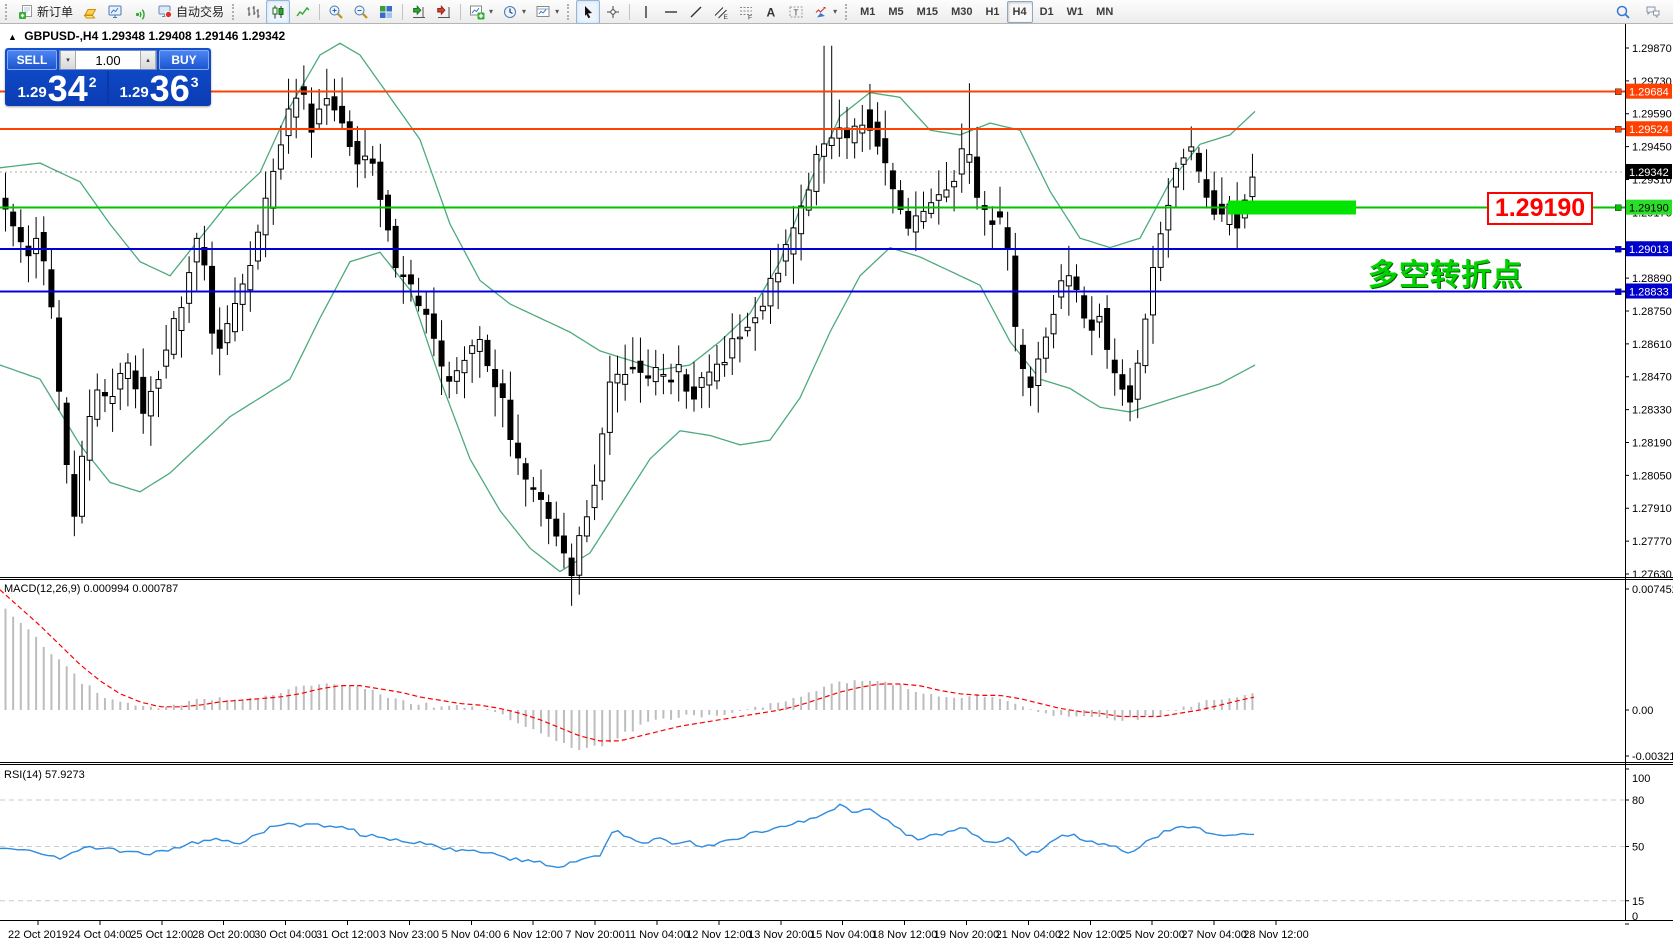 Image resolution: width=1673 pixels, height=946 pixels. What do you see at coordinates (896, 11) in the screenshot?
I see `timeframe-button-m5: M5` at bounding box center [896, 11].